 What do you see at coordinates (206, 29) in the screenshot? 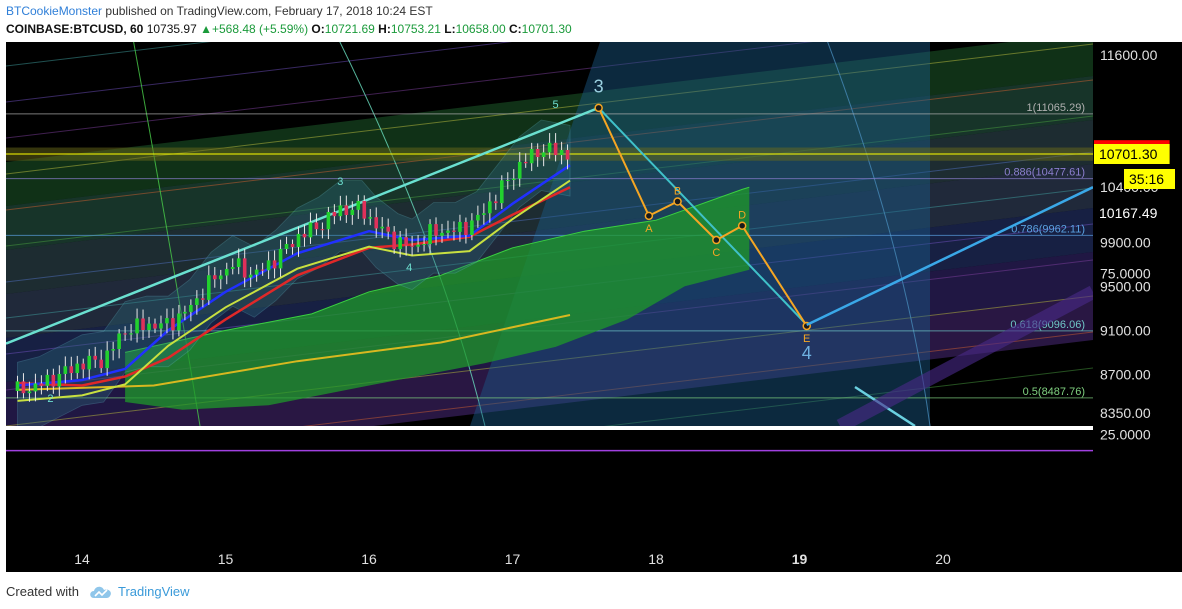
I see `up-triangle-icon: ▲` at bounding box center [206, 29].